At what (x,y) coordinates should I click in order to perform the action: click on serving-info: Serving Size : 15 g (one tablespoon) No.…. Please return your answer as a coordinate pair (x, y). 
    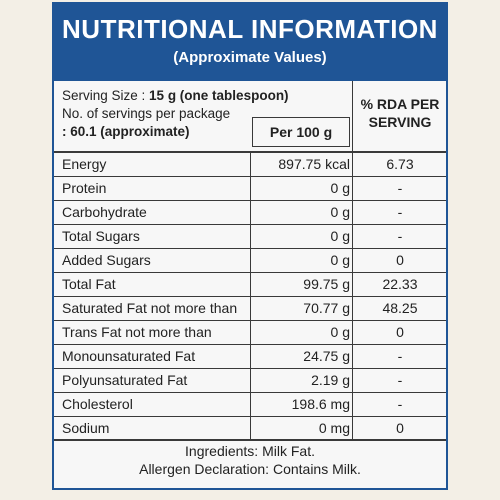
    Looking at the image, I should click on (175, 114).